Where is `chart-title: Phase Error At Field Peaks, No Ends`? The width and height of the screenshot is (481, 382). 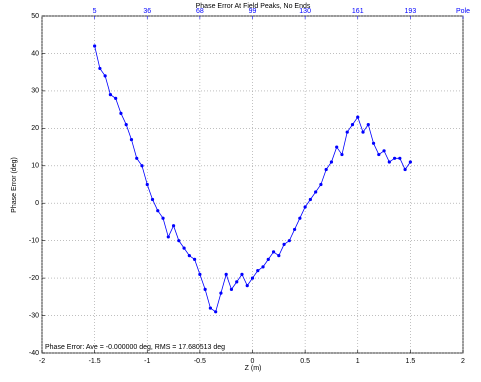 chart-title: Phase Error At Field Peaks, No Ends is located at coordinates (253, 6).